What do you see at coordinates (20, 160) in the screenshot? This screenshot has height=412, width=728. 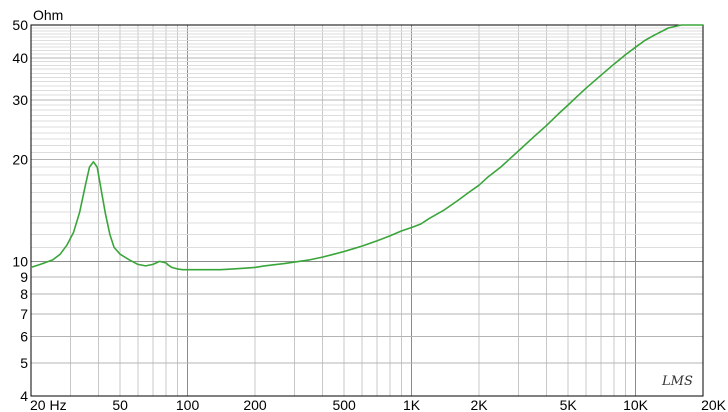 I see `y-tick-label: 20` at bounding box center [20, 160].